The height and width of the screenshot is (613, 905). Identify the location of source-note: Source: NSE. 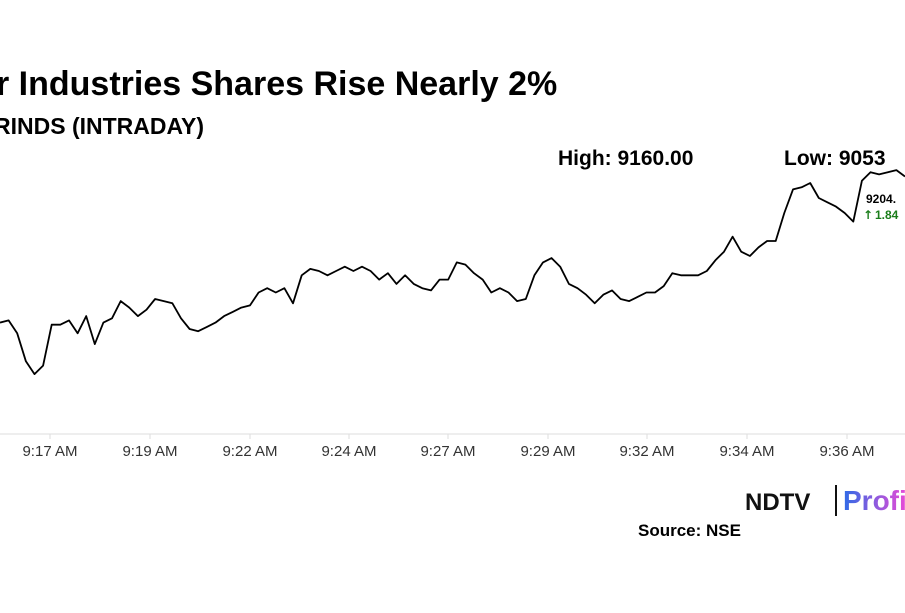
(689, 530).